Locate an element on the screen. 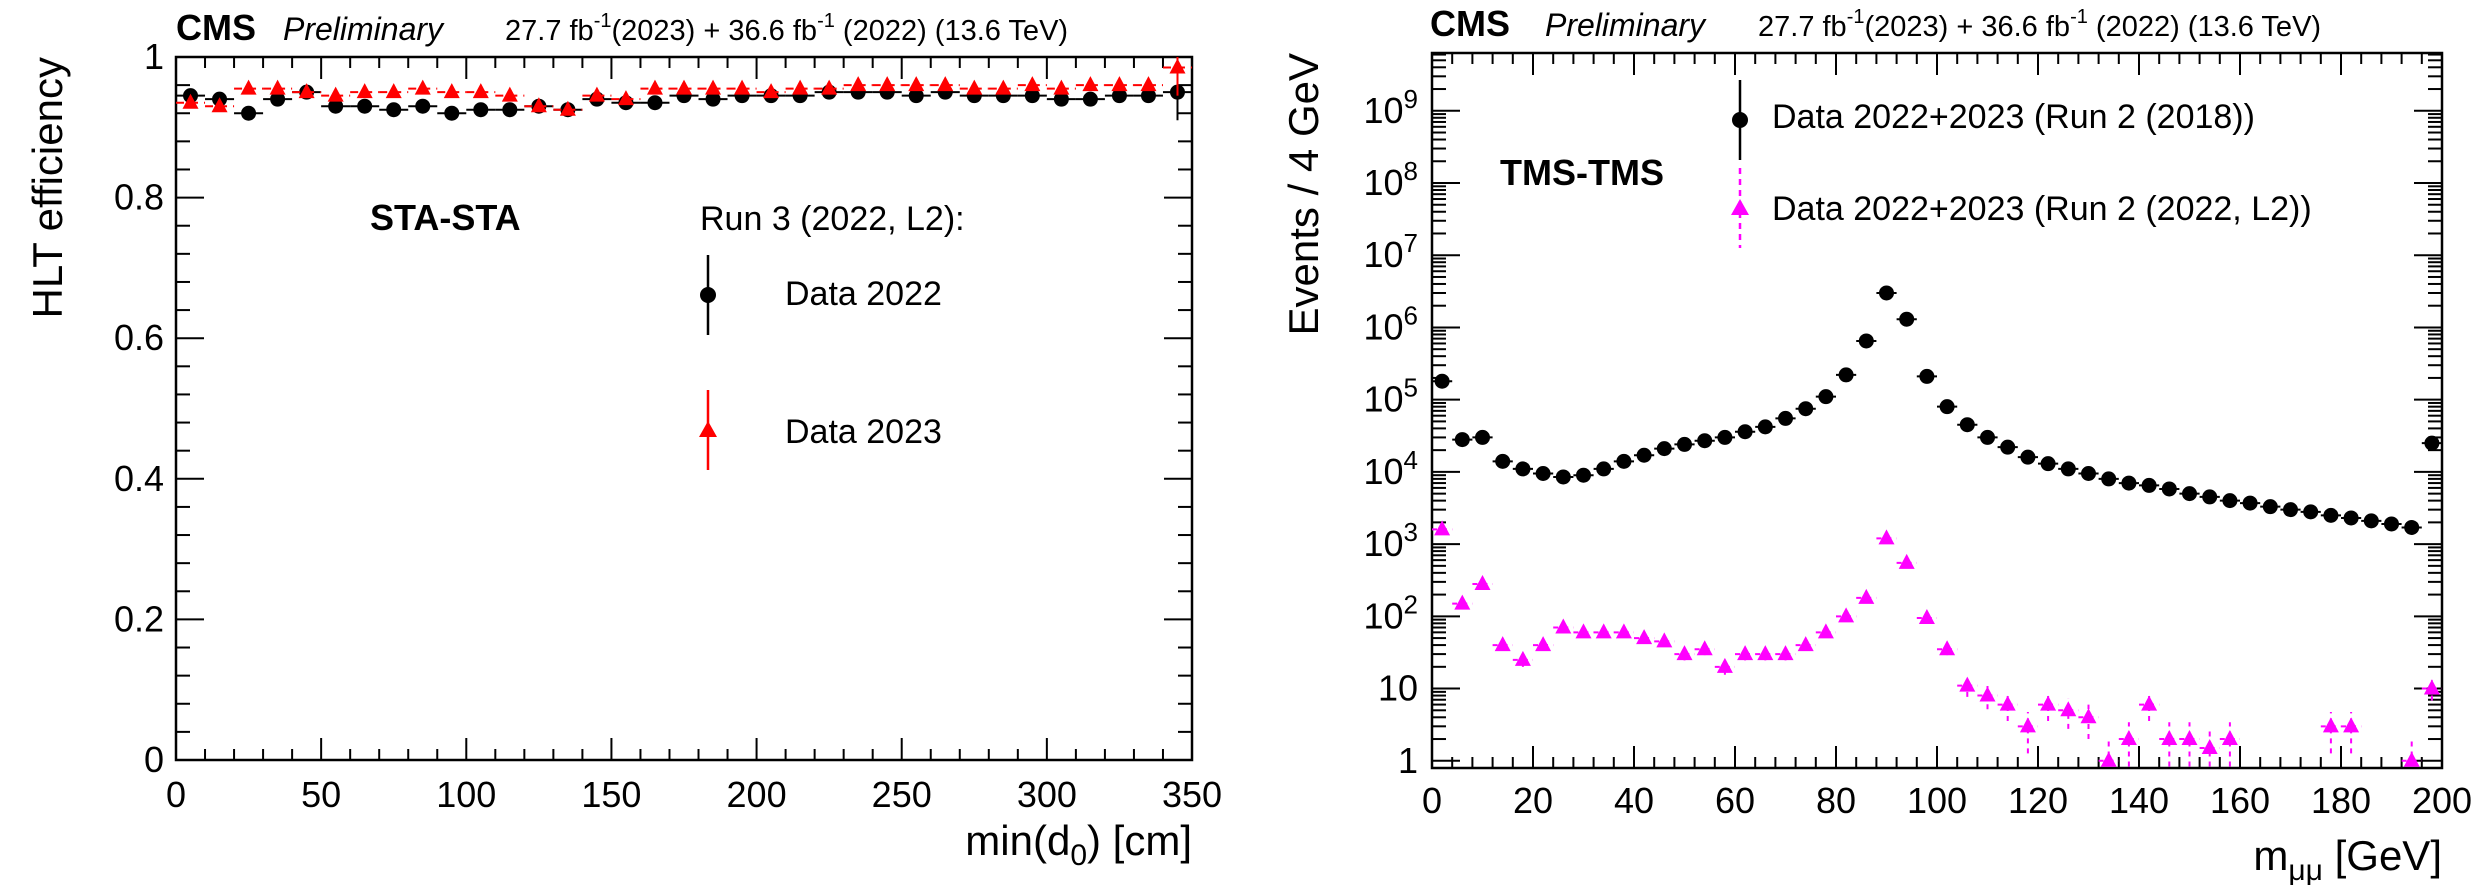 The height and width of the screenshot is (885, 2485). legend-label-data-2022: Data 2022 is located at coordinates (863, 294).